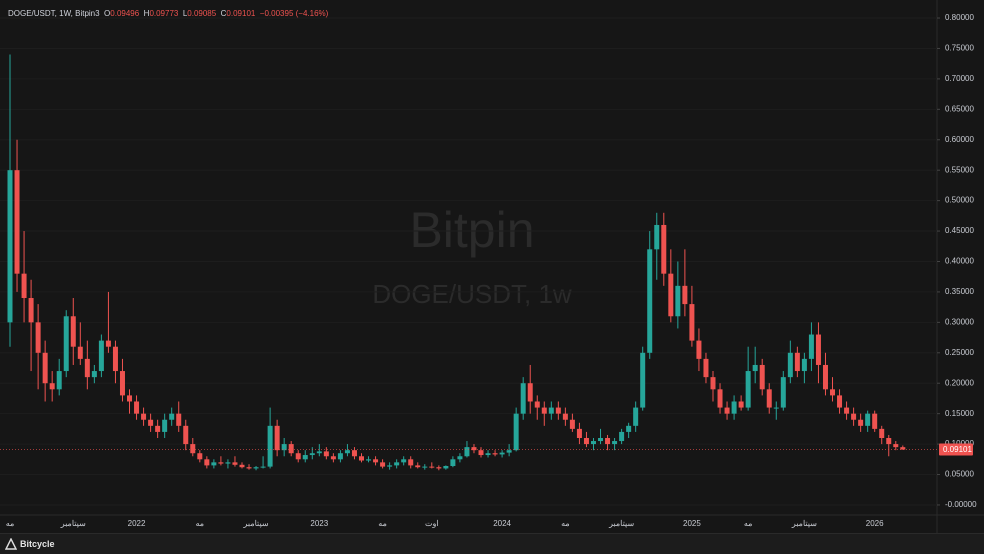  What do you see at coordinates (959, 139) in the screenshot?
I see `y-tick-label: 0.60000` at bounding box center [959, 139].